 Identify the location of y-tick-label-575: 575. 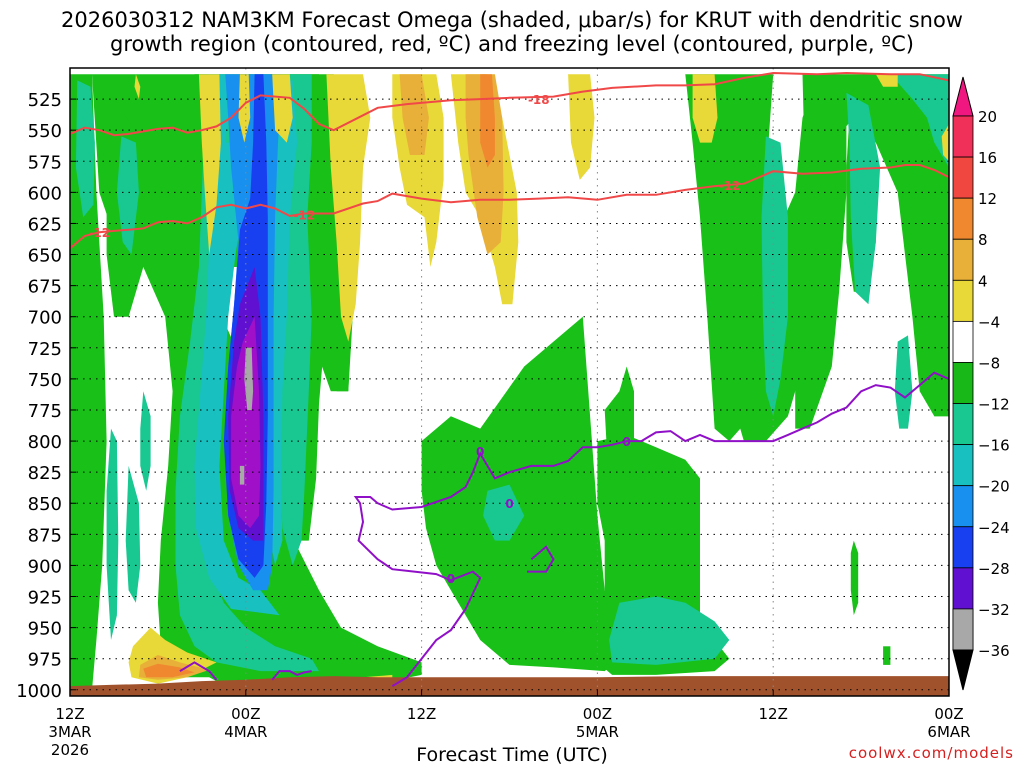
(45, 162).